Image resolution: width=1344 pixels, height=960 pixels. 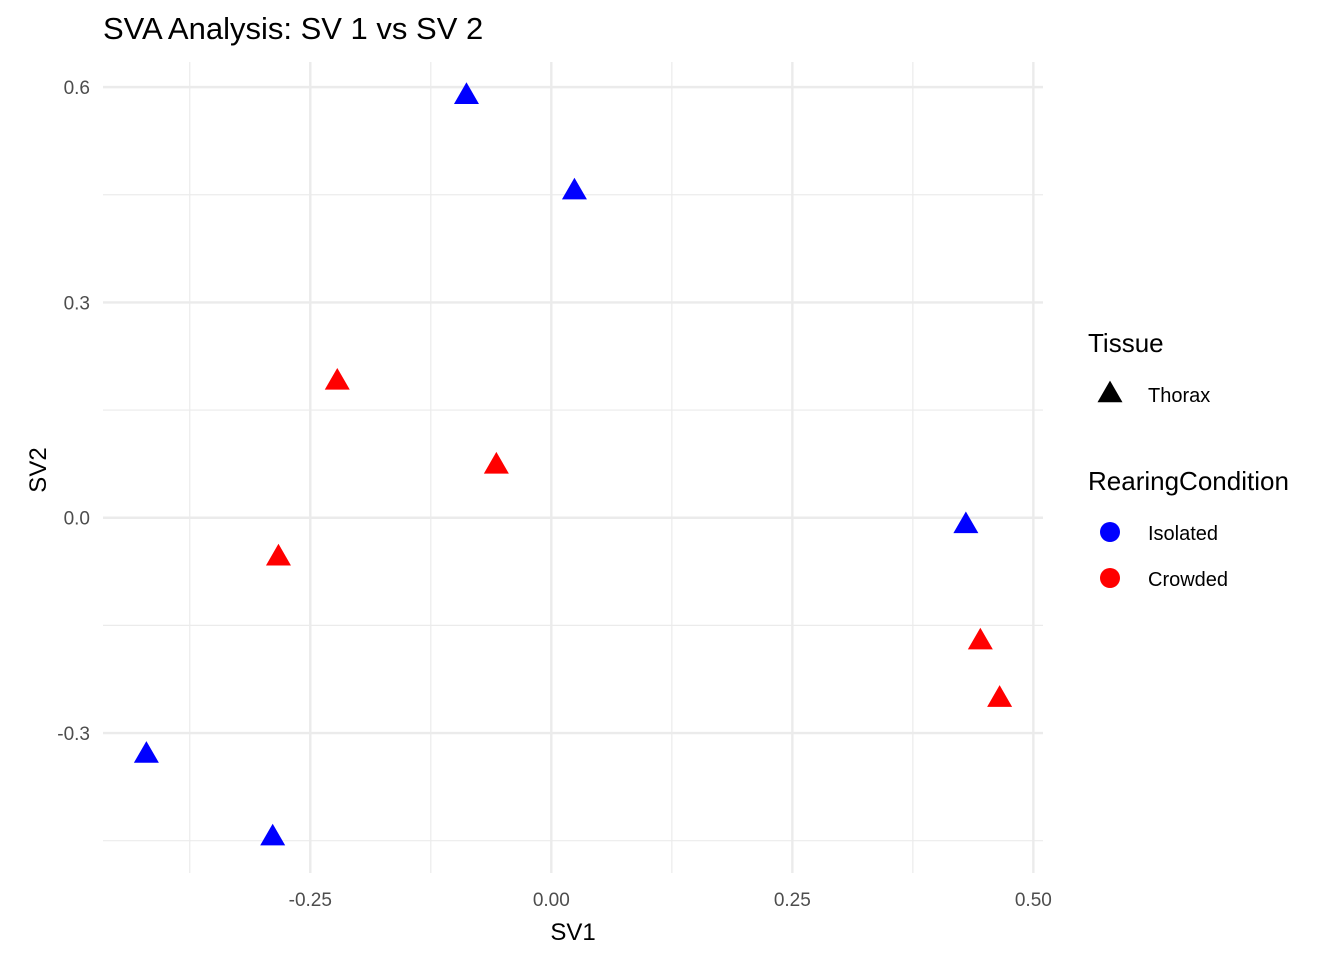 I want to click on x-axis-ticks: -0.25 0.00 0.25 0.50, so click(x=670, y=900).